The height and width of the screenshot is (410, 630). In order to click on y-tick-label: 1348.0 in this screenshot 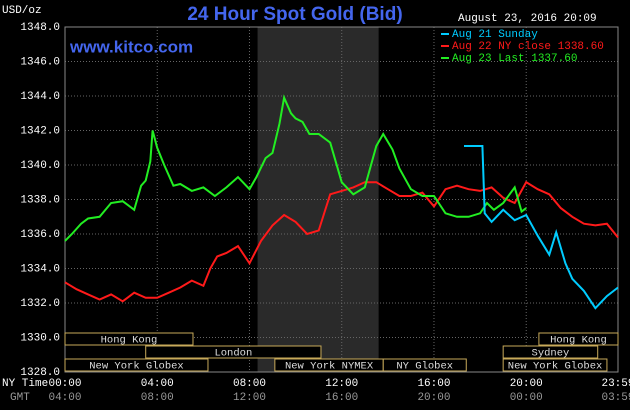, I will do `click(40, 28)`.